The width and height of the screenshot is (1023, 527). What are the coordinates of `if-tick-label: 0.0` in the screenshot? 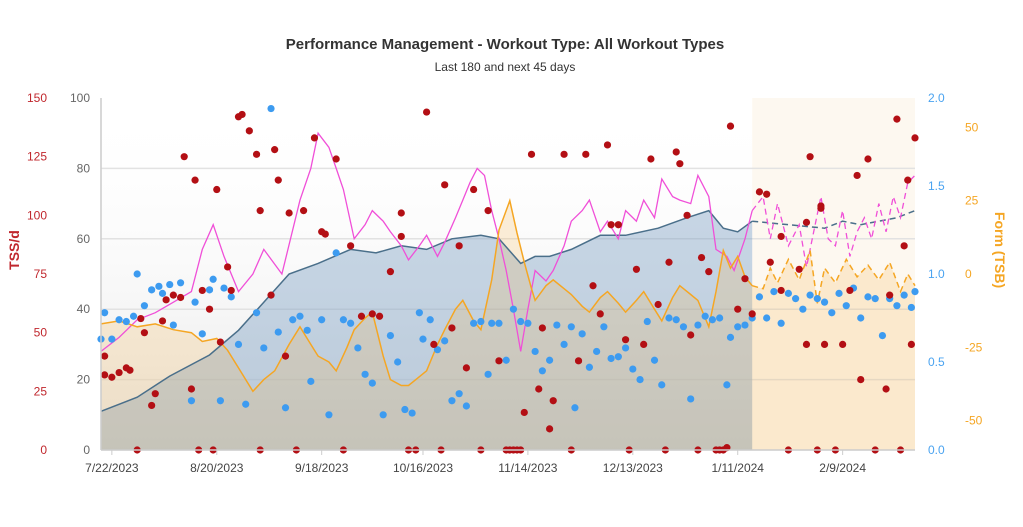 It's located at (936, 450).